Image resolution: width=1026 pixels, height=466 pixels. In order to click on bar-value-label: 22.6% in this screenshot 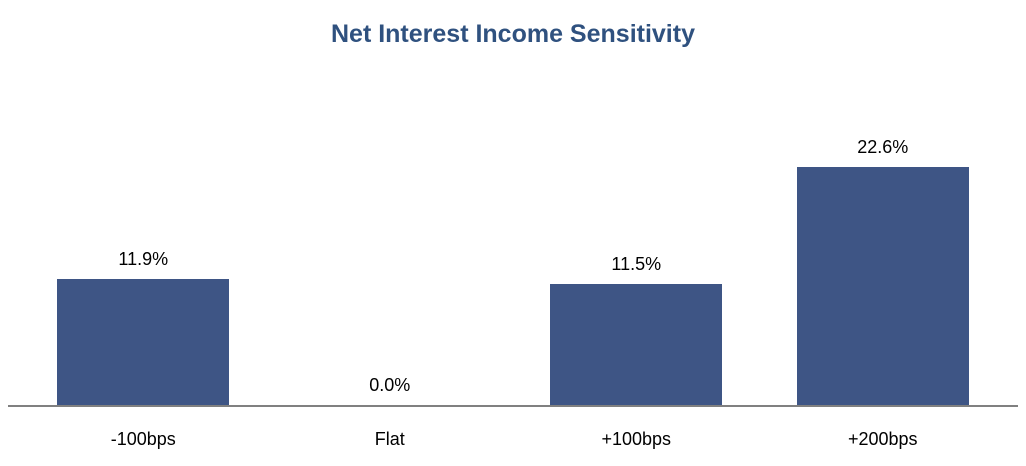, I will do `click(883, 147)`.